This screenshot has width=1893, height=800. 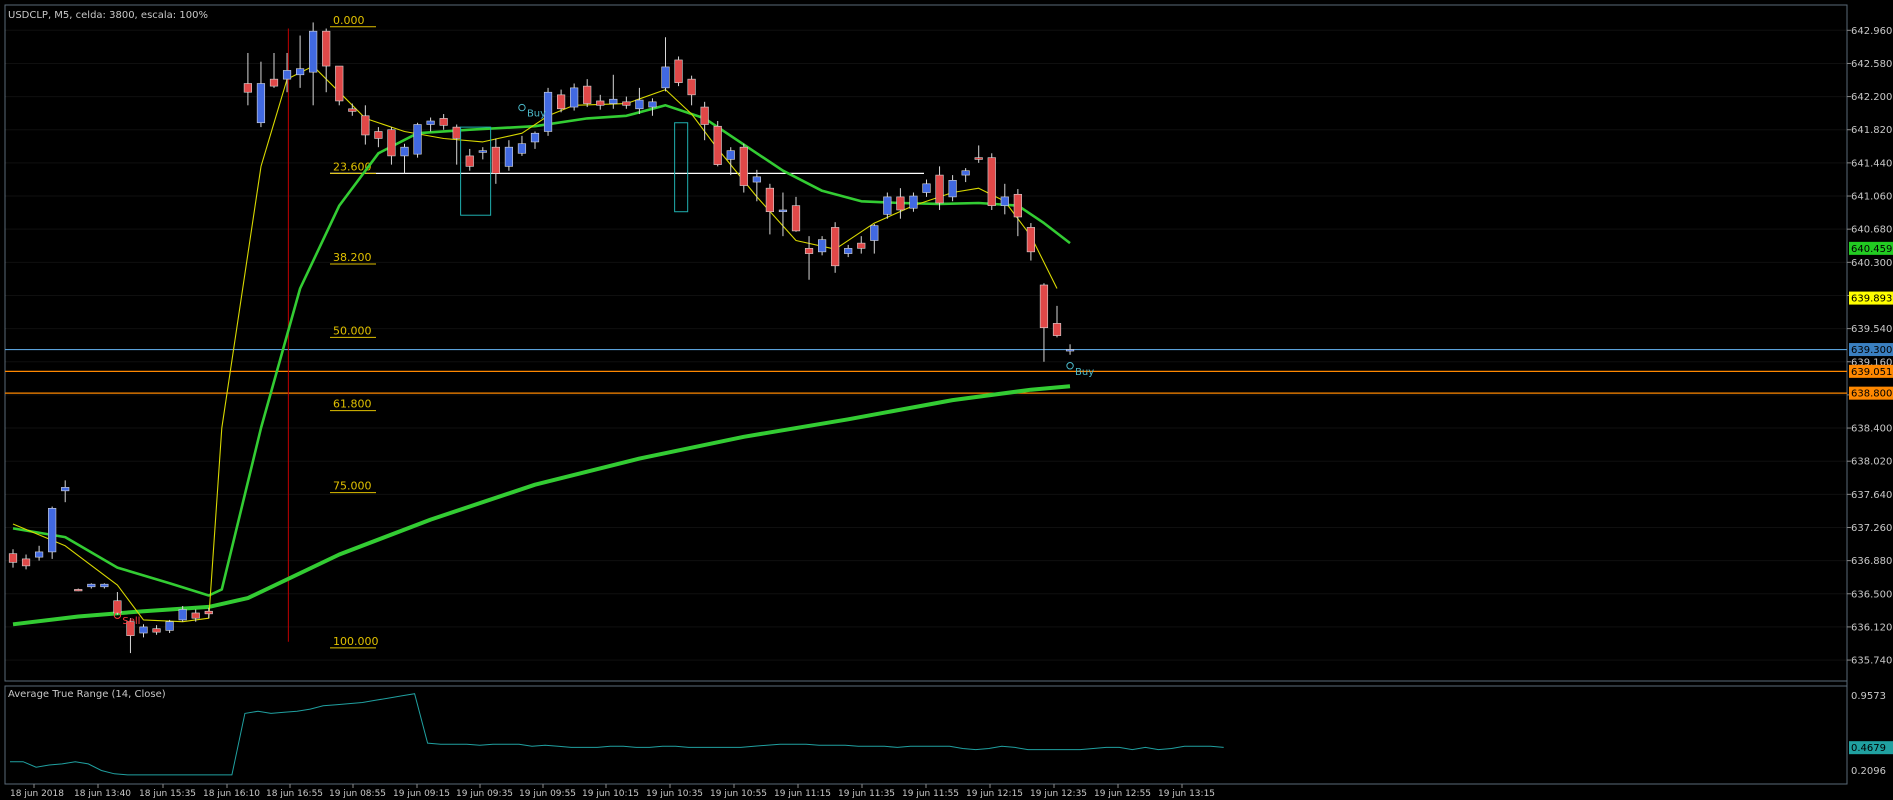 I want to click on atr-title: Average True Range (14, Close), so click(x=87, y=694).